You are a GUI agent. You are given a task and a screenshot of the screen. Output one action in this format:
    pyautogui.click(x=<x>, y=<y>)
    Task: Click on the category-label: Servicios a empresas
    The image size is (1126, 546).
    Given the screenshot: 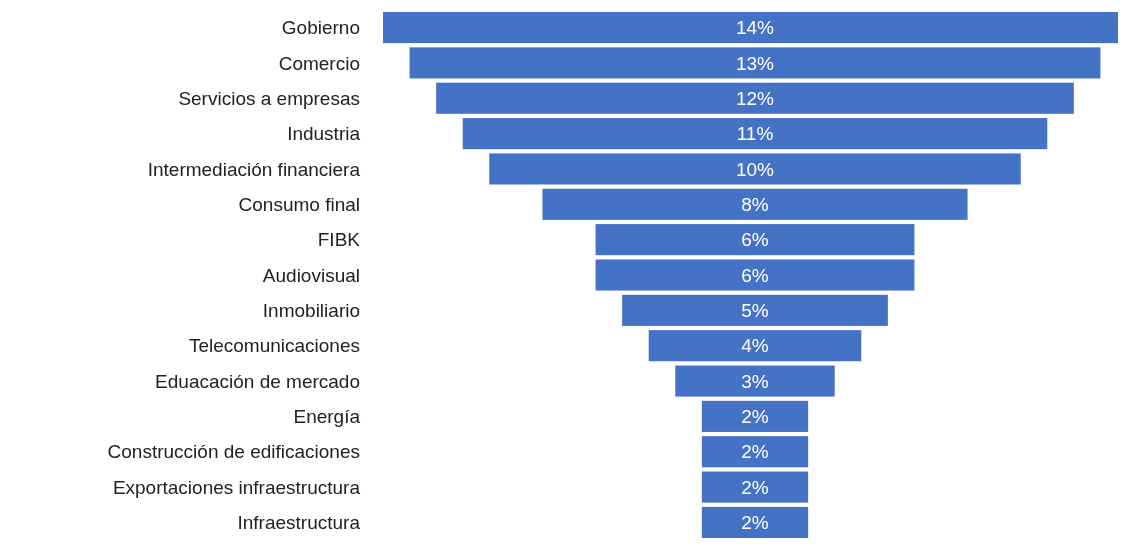 What is the action you would take?
    pyautogui.click(x=269, y=98)
    